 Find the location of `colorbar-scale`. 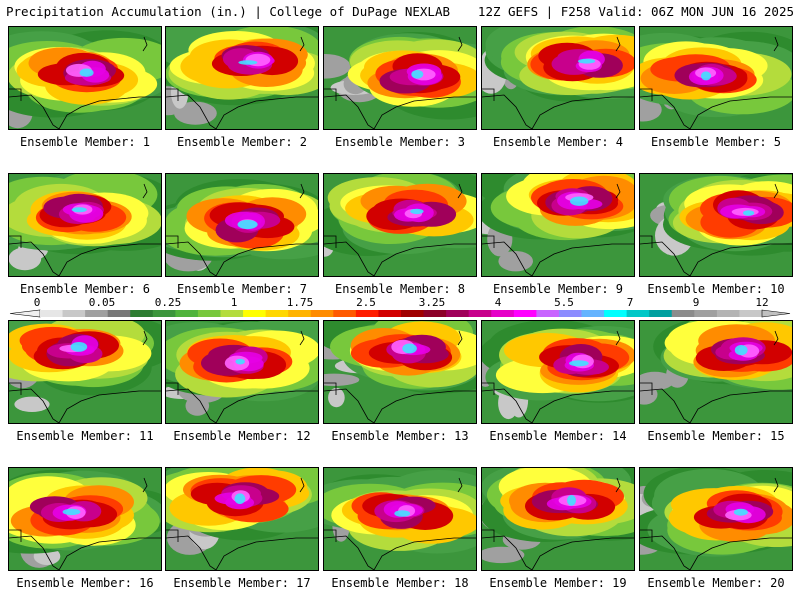

colorbar-scale is located at coordinates (400, 313).